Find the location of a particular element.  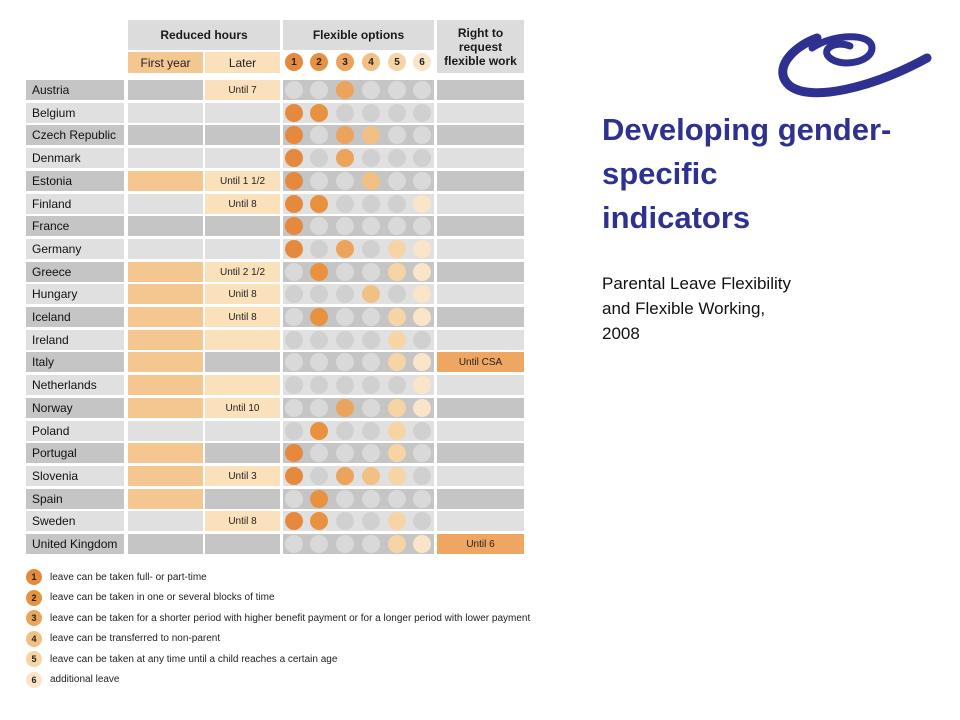

country-label: Slovenia is located at coordinates (75, 476).